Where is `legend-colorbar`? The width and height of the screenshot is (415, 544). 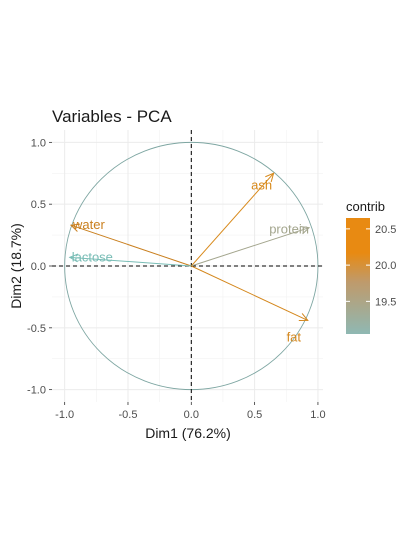
legend-colorbar is located at coordinates (358, 276).